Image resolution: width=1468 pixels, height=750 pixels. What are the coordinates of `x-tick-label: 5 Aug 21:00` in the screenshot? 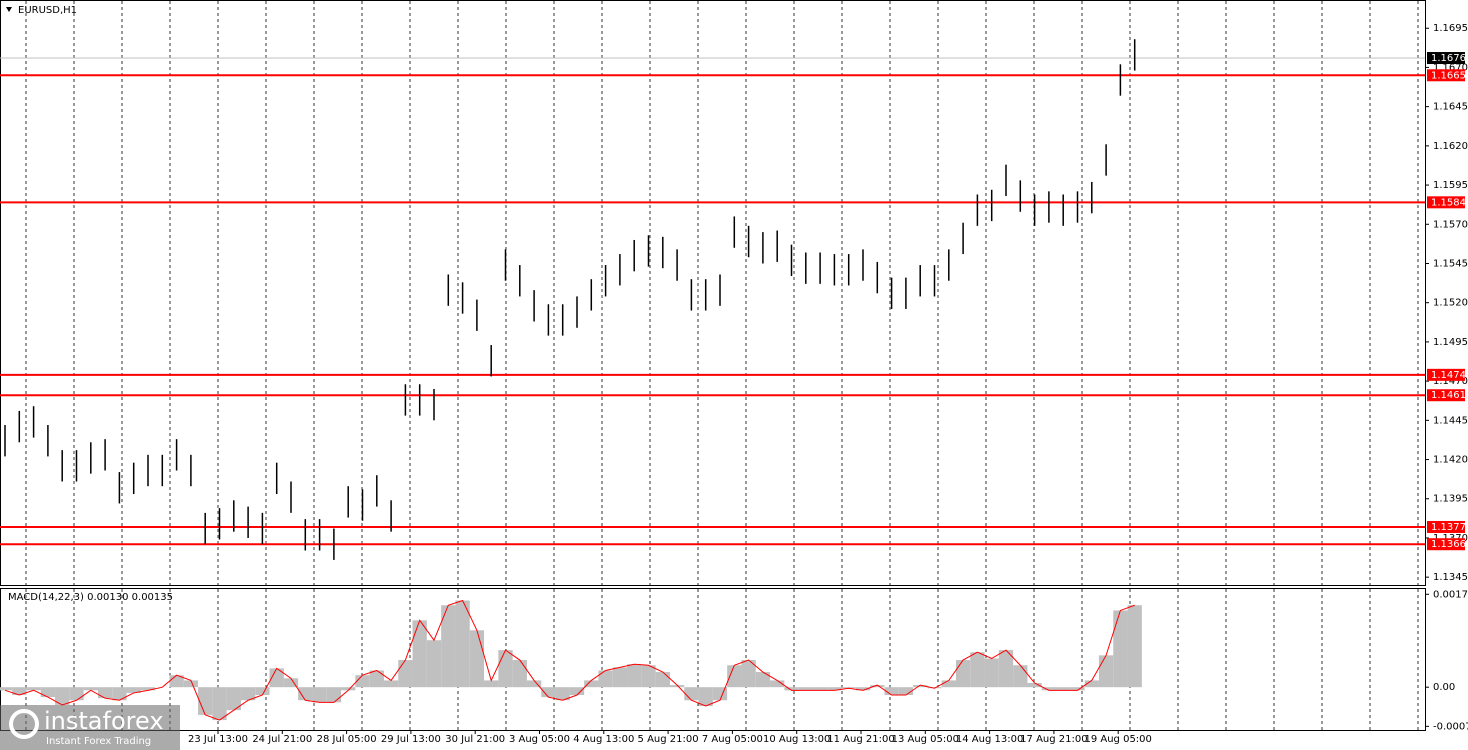 It's located at (668, 739).